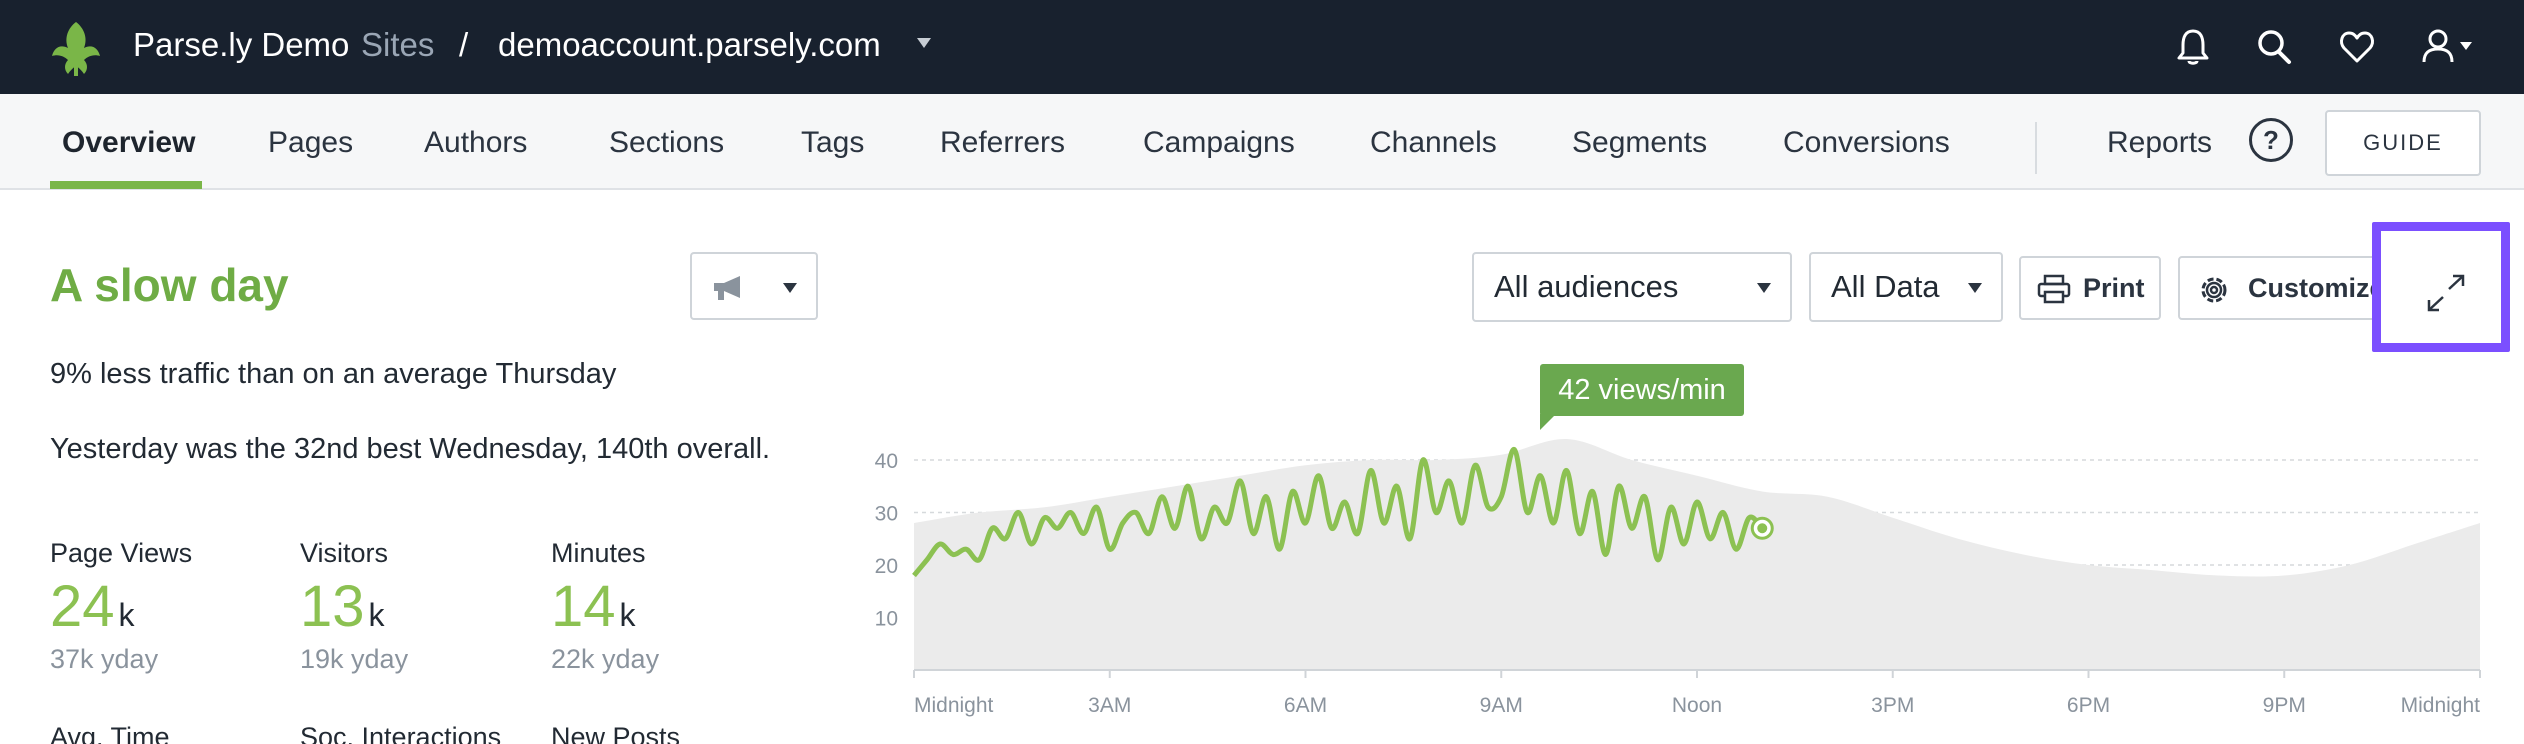 This screenshot has height=744, width=2524. I want to click on current-point-dot, so click(1762, 528).